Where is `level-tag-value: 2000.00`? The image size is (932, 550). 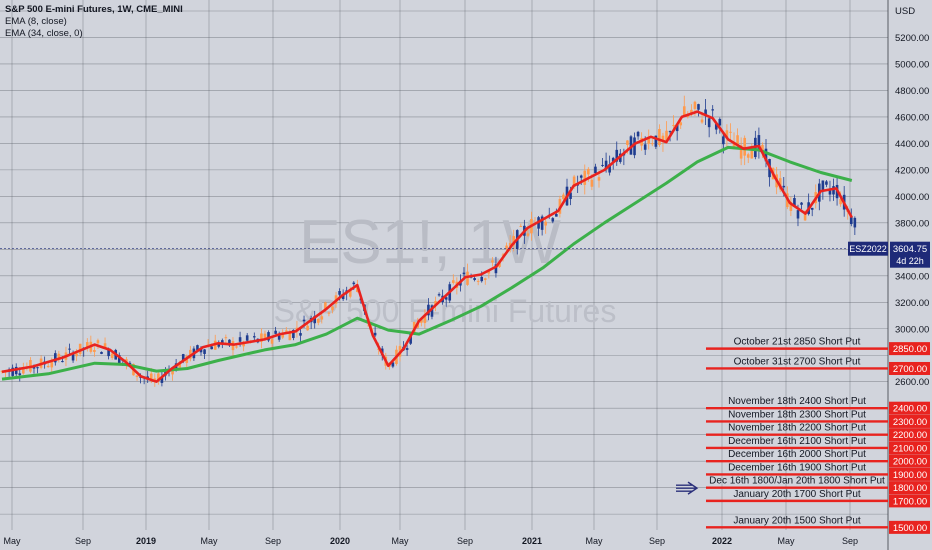
level-tag-value: 2000.00 is located at coordinates (910, 462).